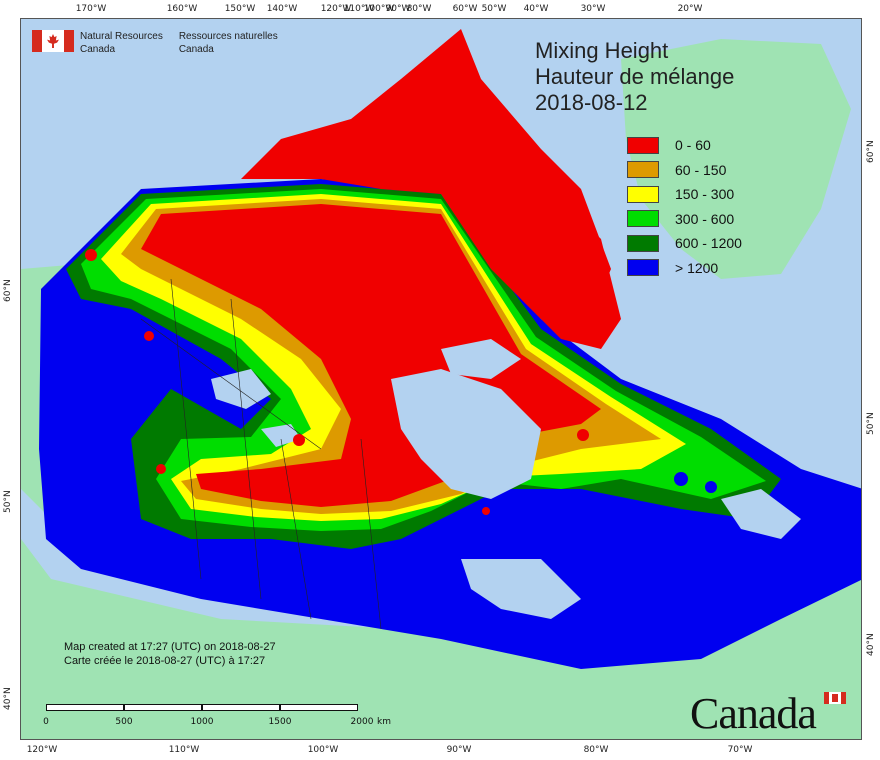  Describe the element at coordinates (379, 9) in the screenshot. I see `tick-top-6: 100°W` at that location.